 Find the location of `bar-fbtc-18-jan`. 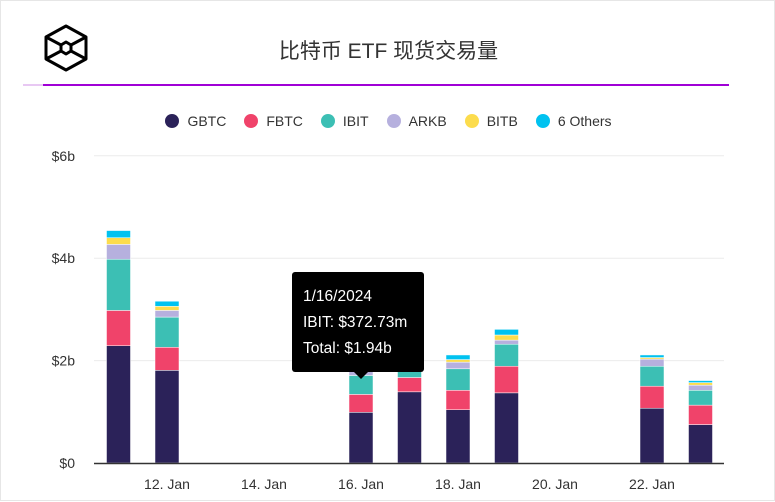

bar-fbtc-18-jan is located at coordinates (458, 400).